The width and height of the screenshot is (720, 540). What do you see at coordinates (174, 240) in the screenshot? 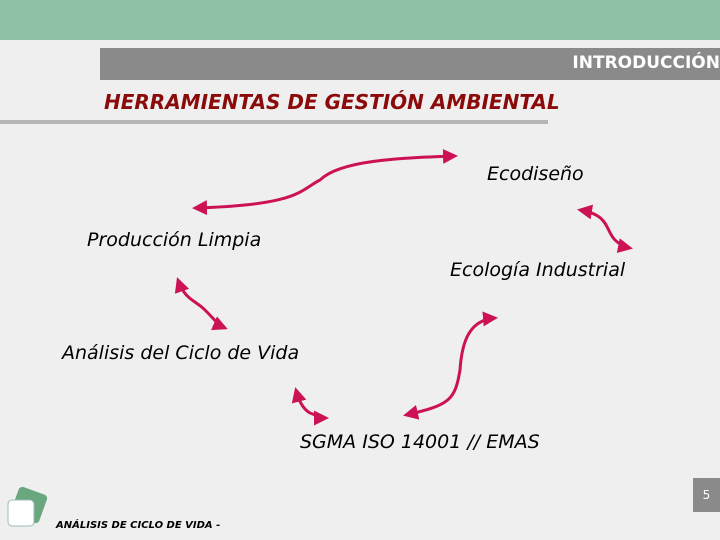
I see `node-label: Producción Limpia` at bounding box center [174, 240].